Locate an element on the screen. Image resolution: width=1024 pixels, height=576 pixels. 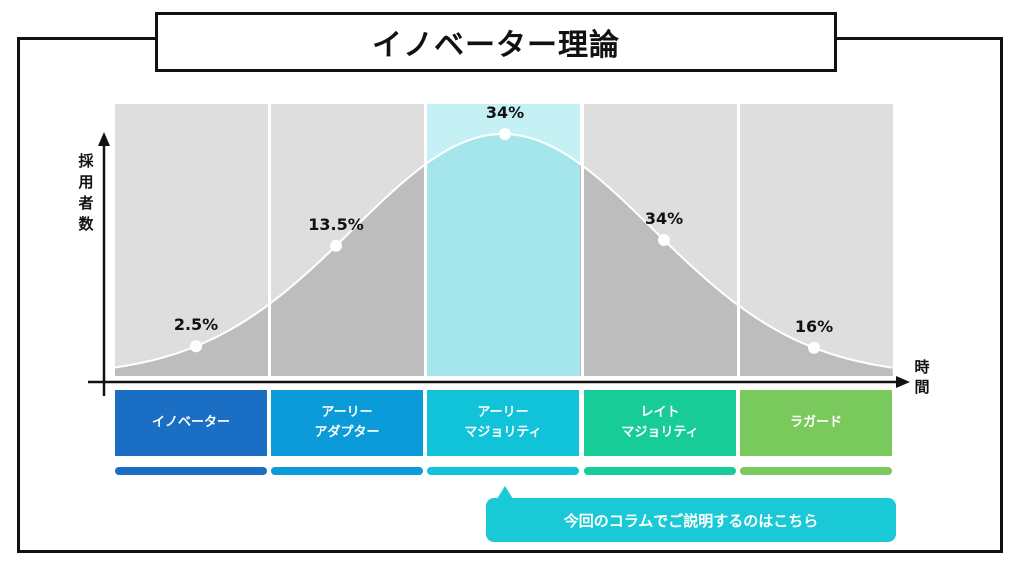
curve-area-highlight is located at coordinates (503, 255).